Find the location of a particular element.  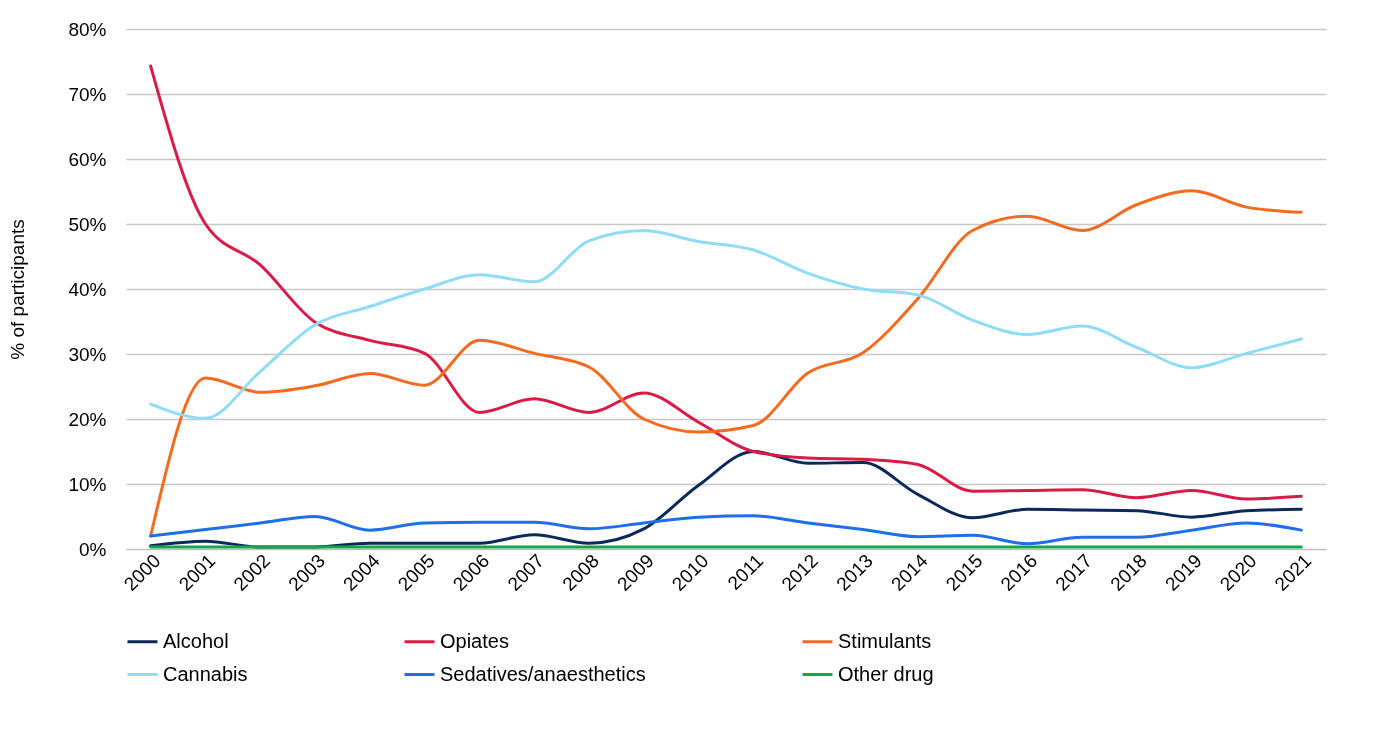

y-tick-label: 20% is located at coordinates (87, 419).